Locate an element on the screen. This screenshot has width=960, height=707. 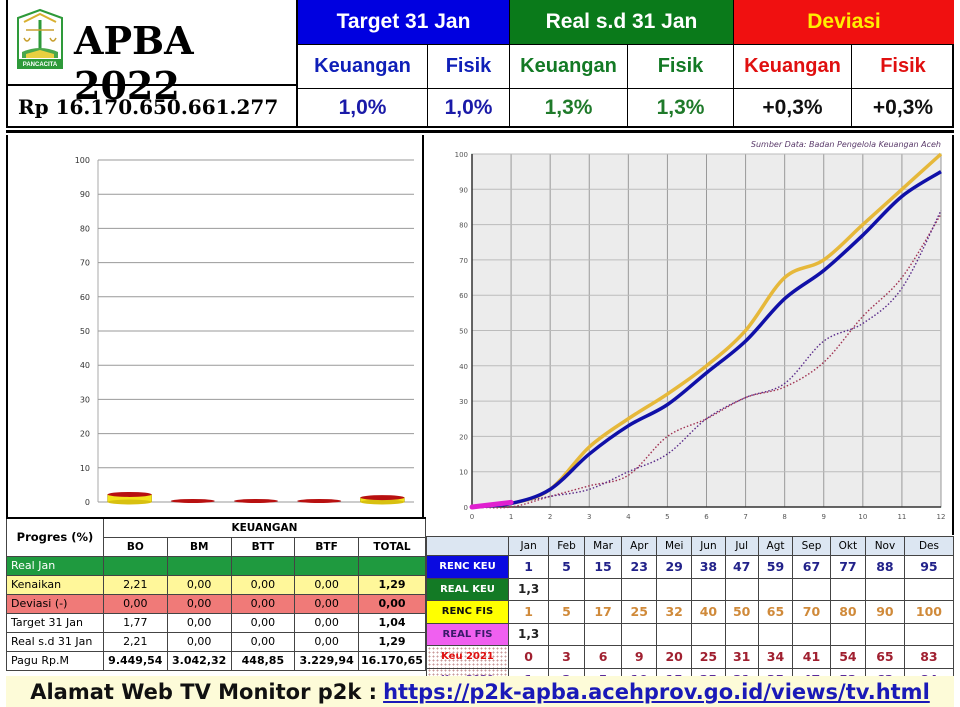
row-label: Kenaikan is located at coordinates (55, 584).